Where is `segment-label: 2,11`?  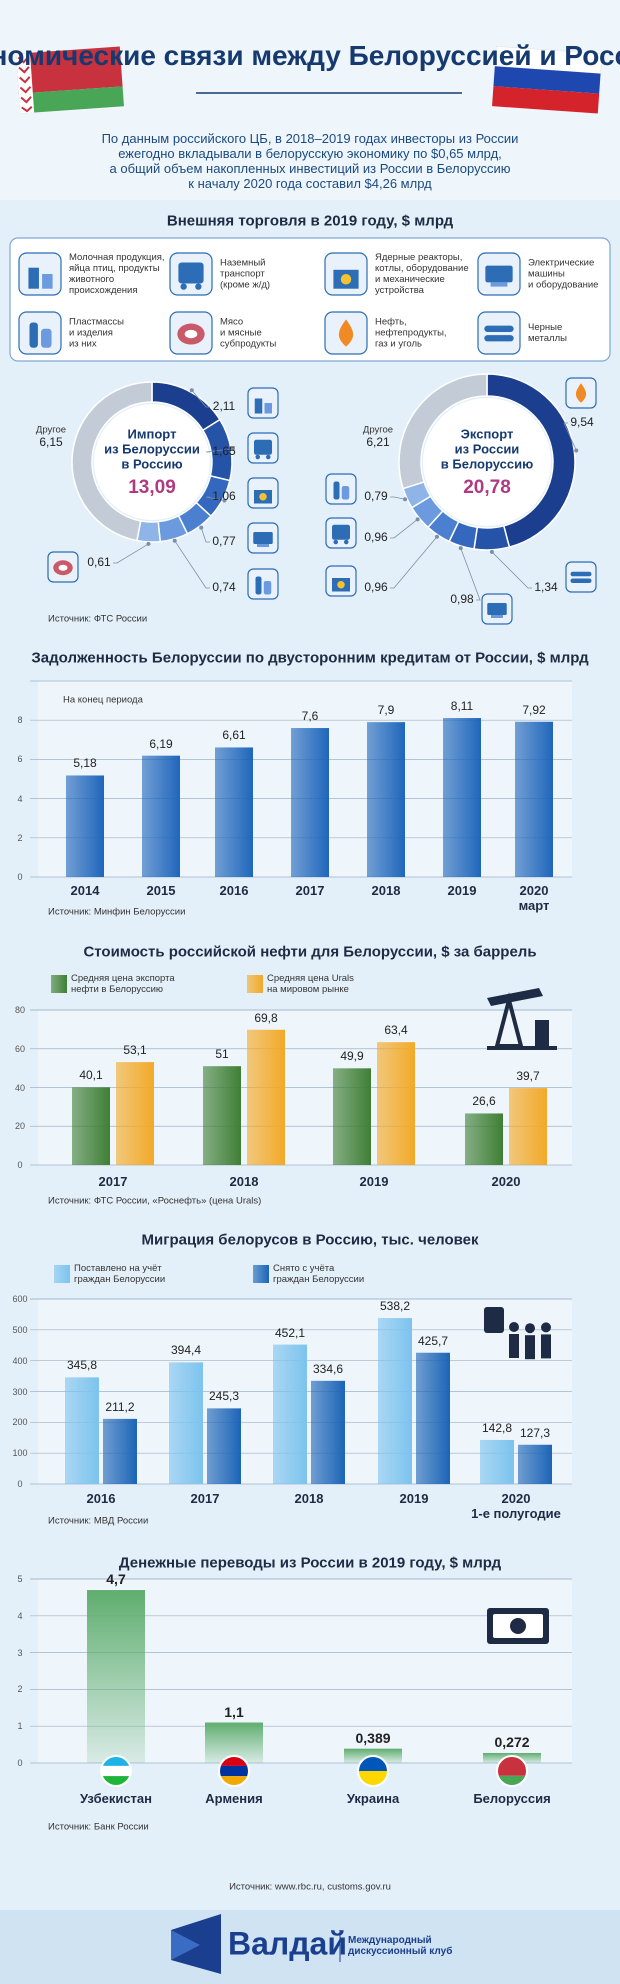
segment-label: 2,11 is located at coordinates (224, 406).